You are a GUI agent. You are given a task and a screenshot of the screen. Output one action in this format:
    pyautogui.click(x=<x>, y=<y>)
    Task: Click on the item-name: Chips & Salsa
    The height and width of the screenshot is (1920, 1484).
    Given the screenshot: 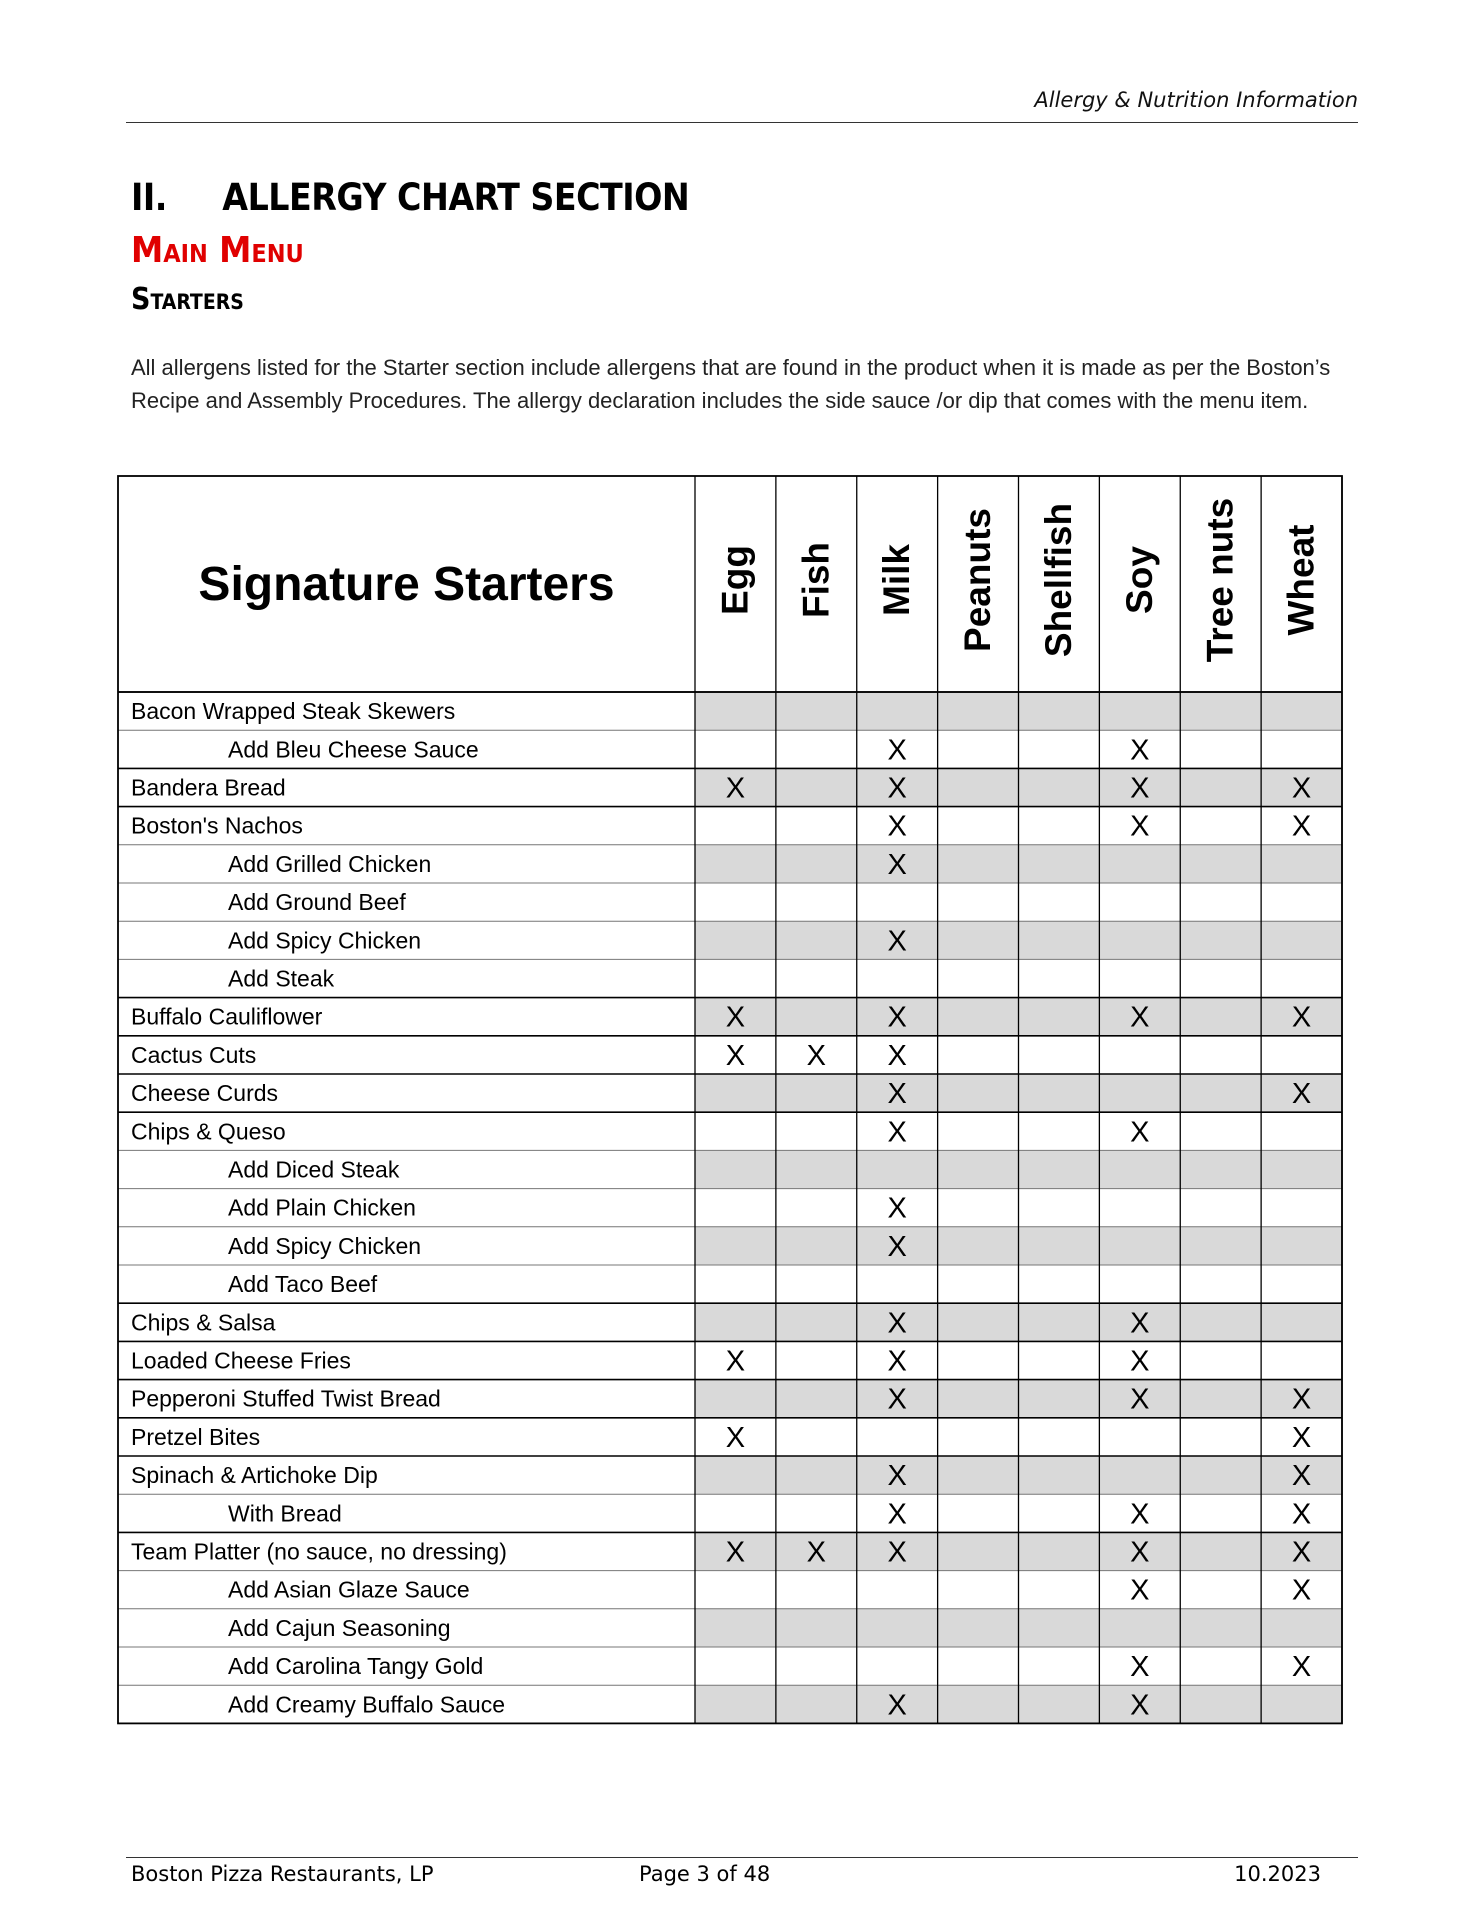 What is the action you would take?
    pyautogui.click(x=203, y=1322)
    